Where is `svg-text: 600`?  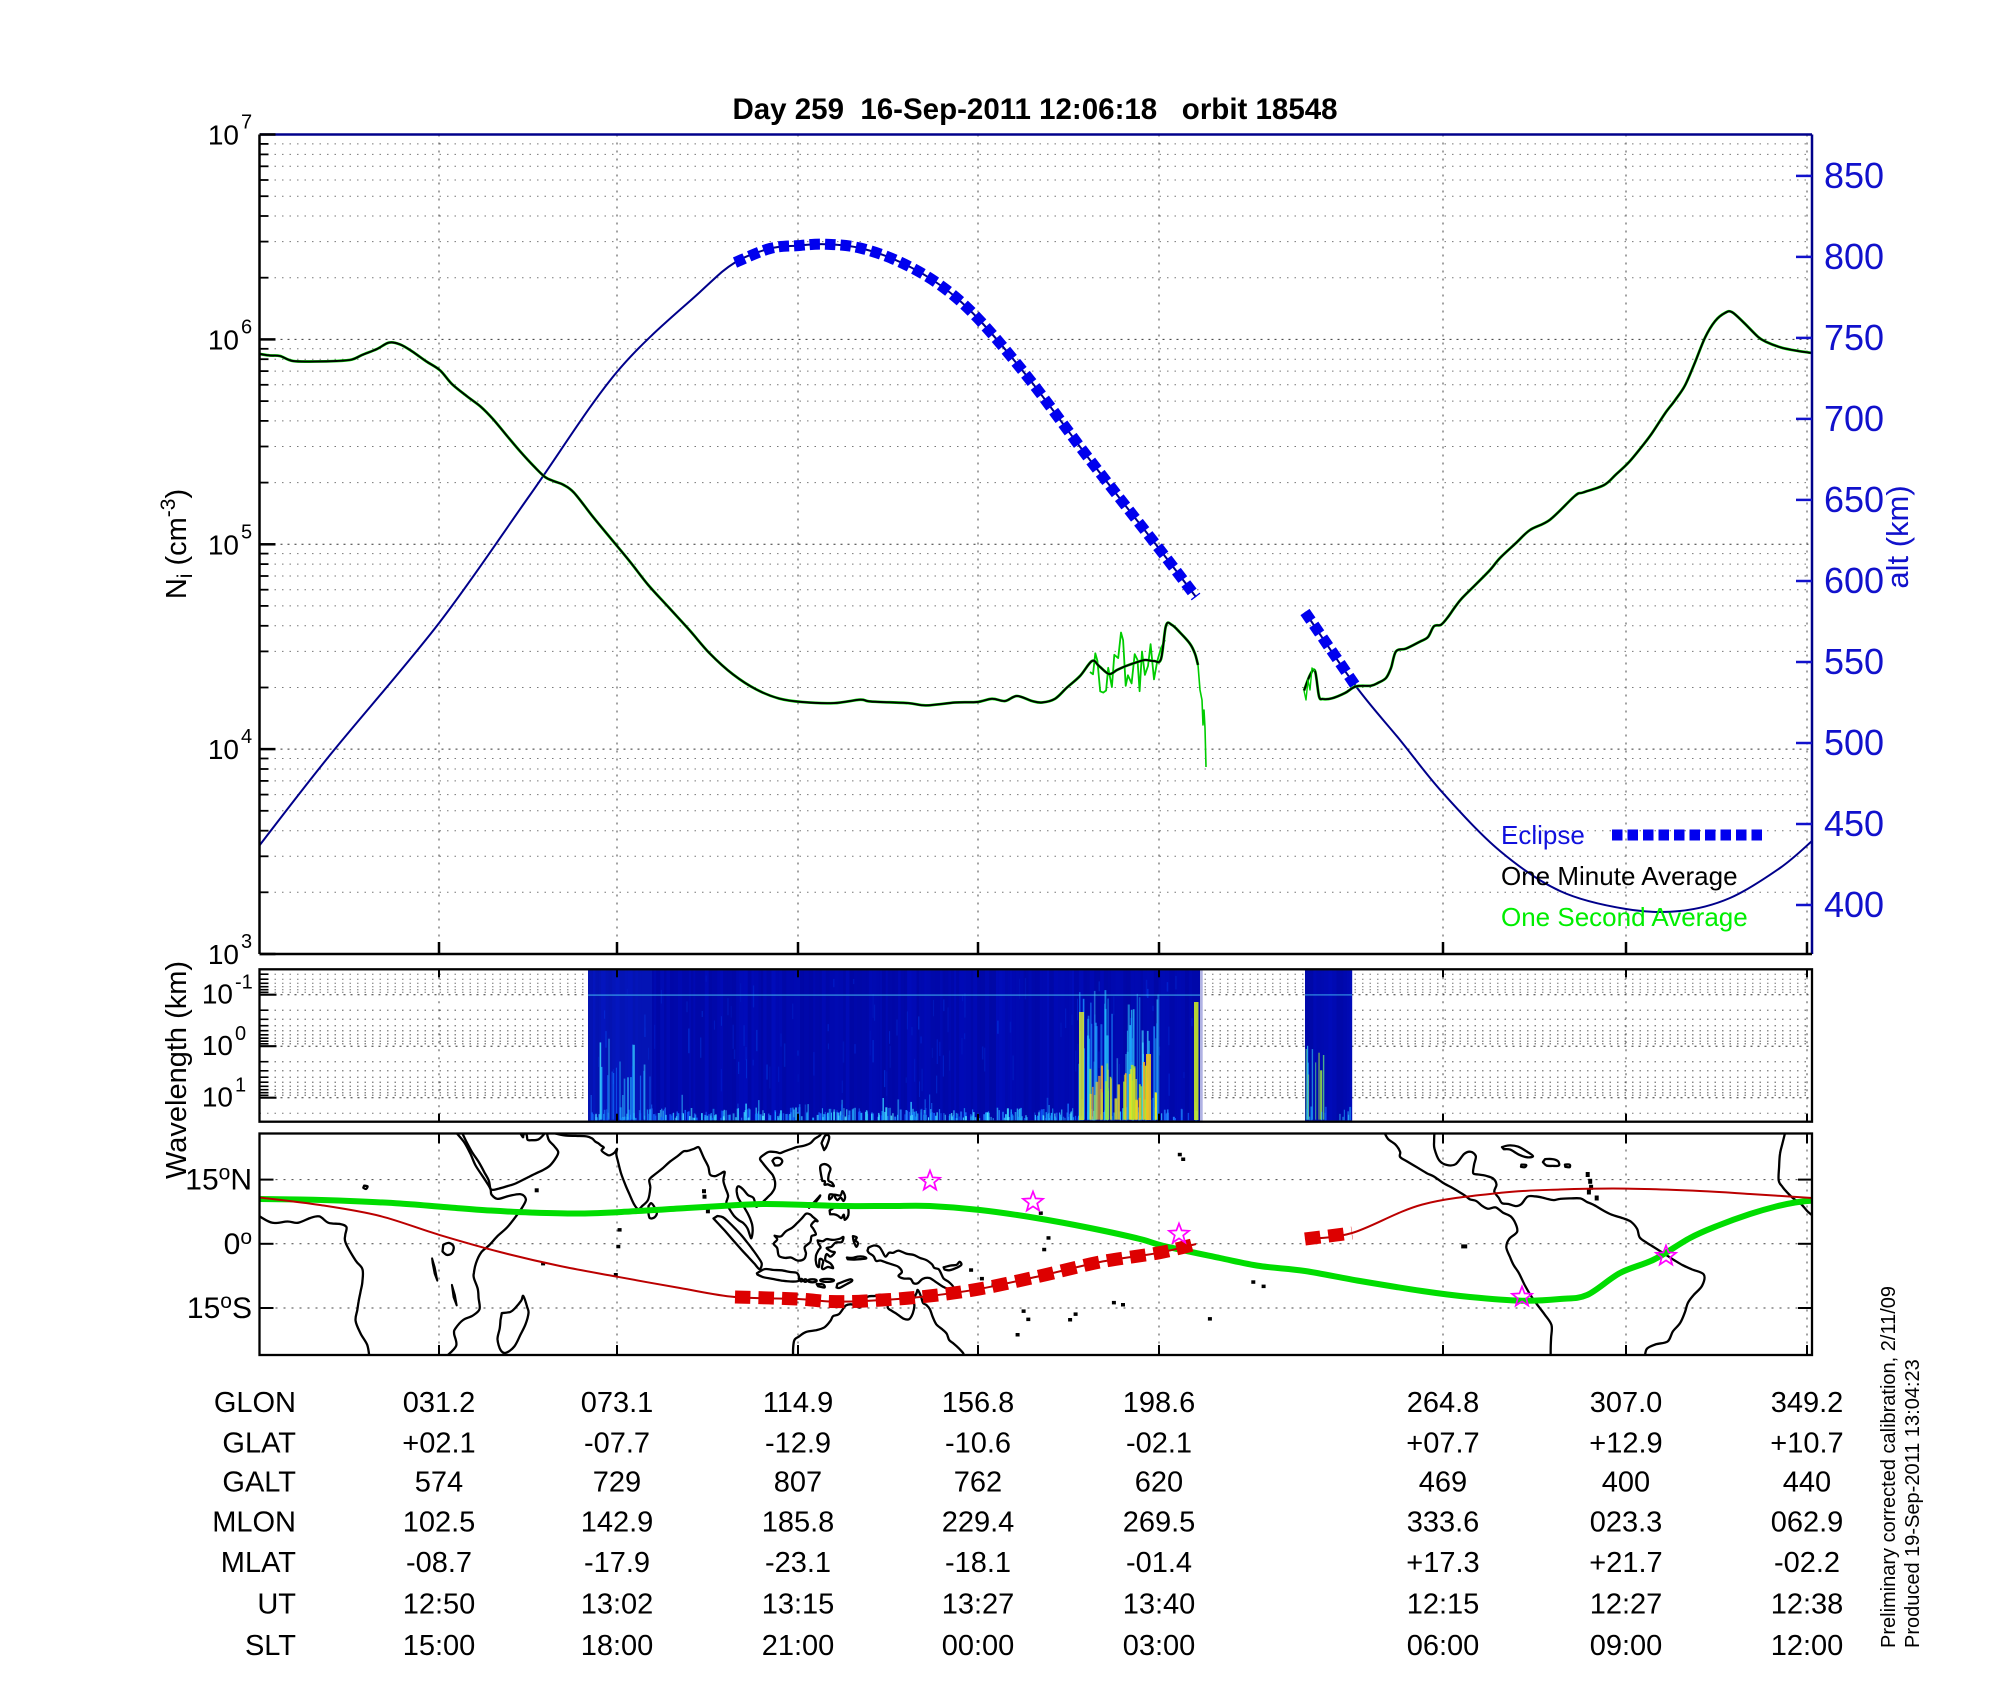 svg-text: 600 is located at coordinates (1854, 580).